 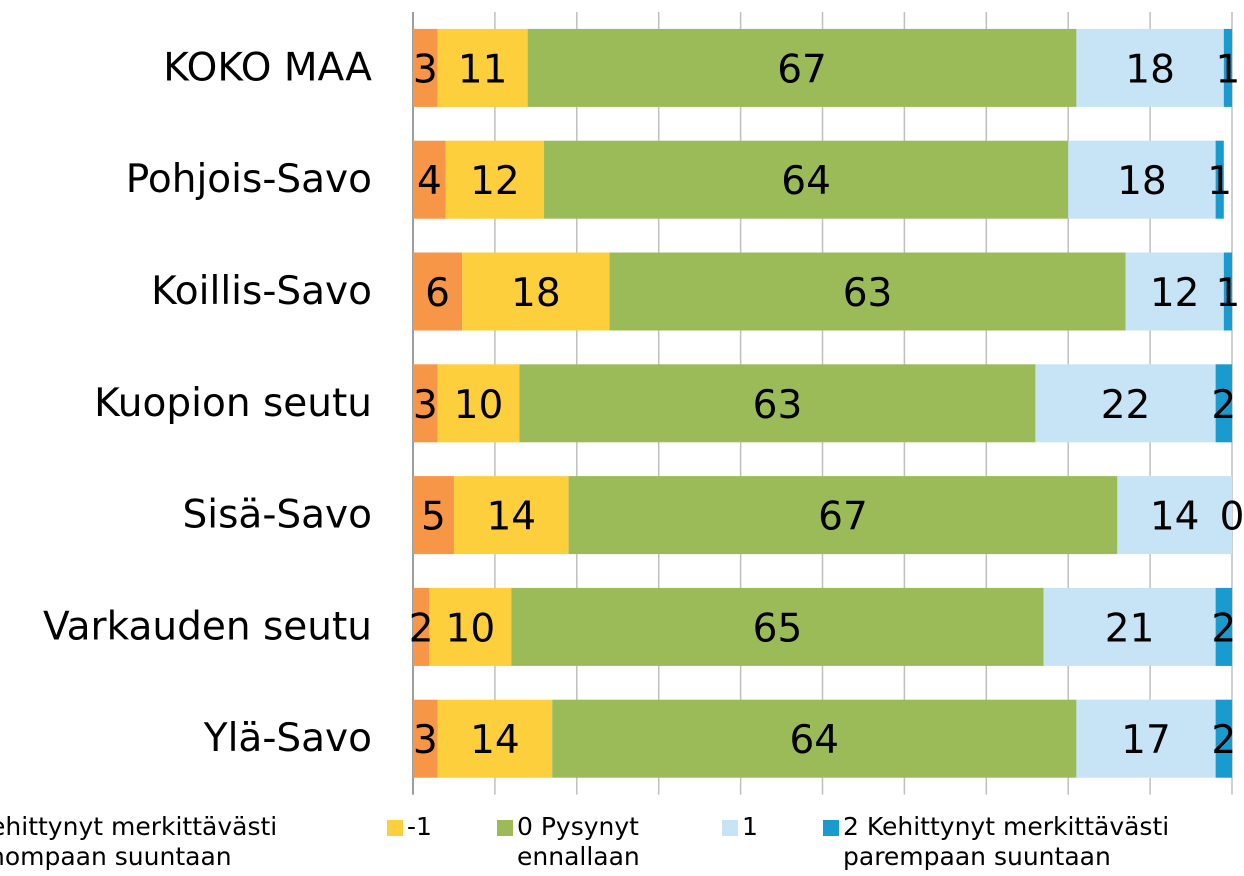 What do you see at coordinates (207, 626) in the screenshot?
I see `category-label: Varkauden seutu` at bounding box center [207, 626].